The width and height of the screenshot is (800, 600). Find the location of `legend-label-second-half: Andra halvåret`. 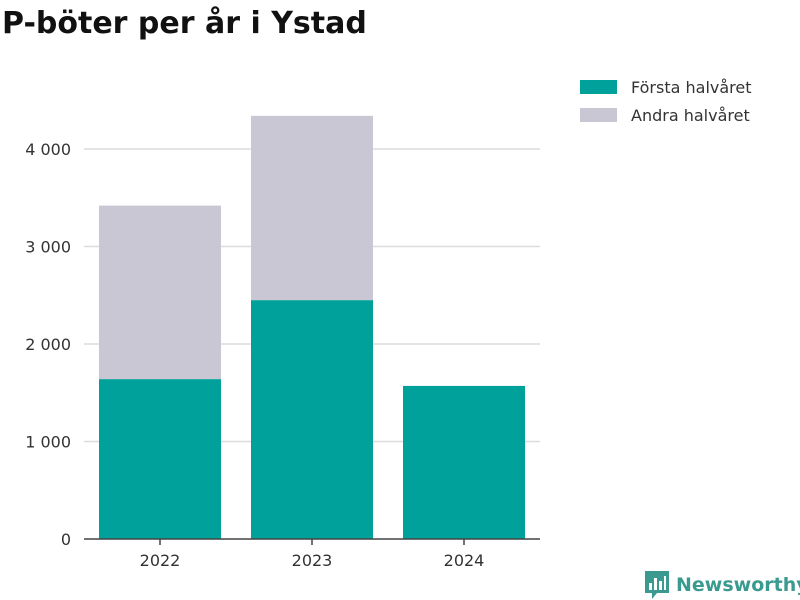

legend-label-second-half: Andra halvåret is located at coordinates (690, 115).